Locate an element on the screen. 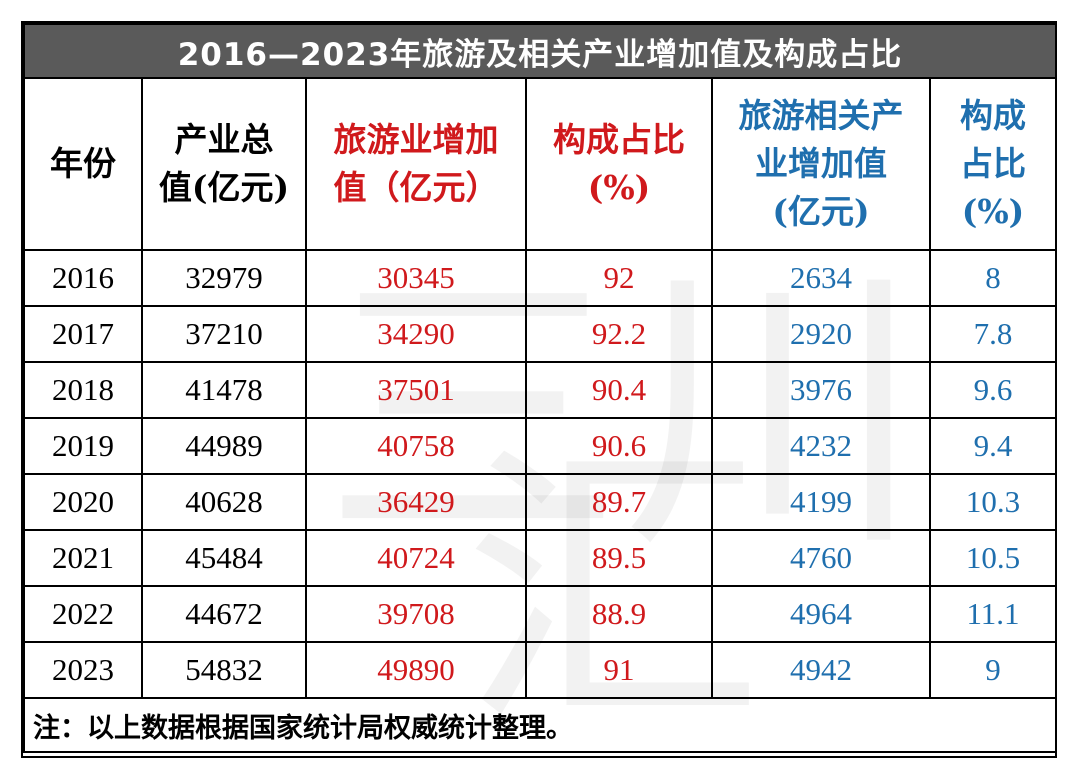 This screenshot has height=778, width=1080. cell-related-share: 7.8 is located at coordinates (993, 334).